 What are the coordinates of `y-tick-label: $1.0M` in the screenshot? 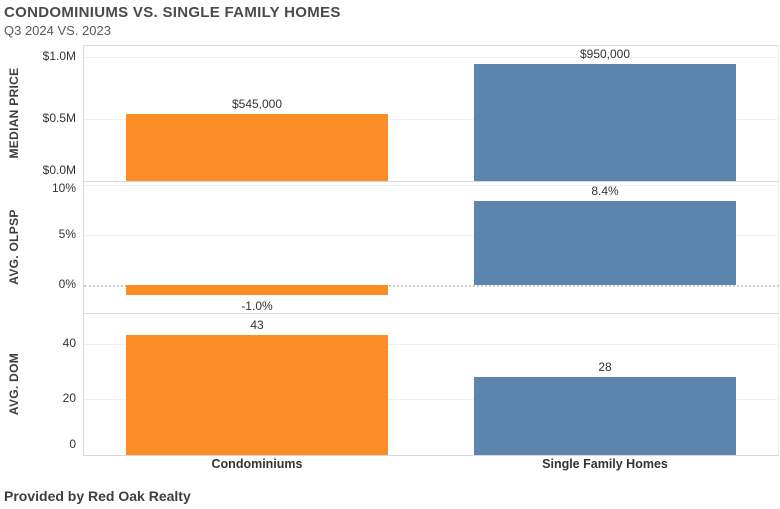 It's located at (59, 56).